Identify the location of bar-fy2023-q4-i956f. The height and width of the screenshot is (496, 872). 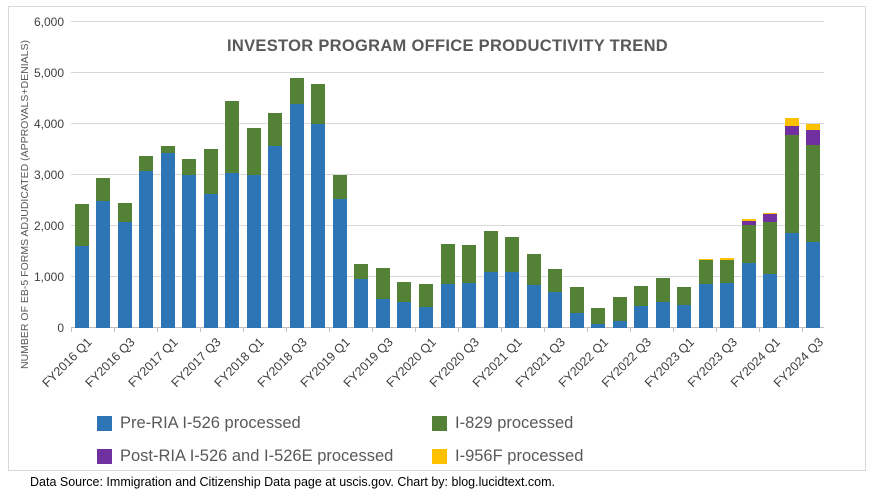
(748, 220).